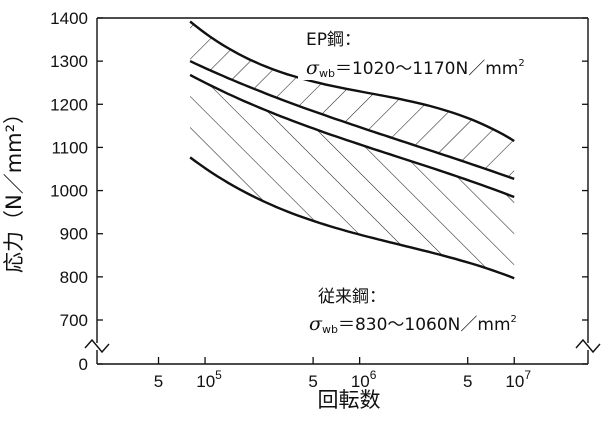 This screenshot has width=609, height=421. What do you see at coordinates (424, 325) in the screenshot?
I see `conv-sigma-value: ＝830～1060N／mm` at bounding box center [424, 325].